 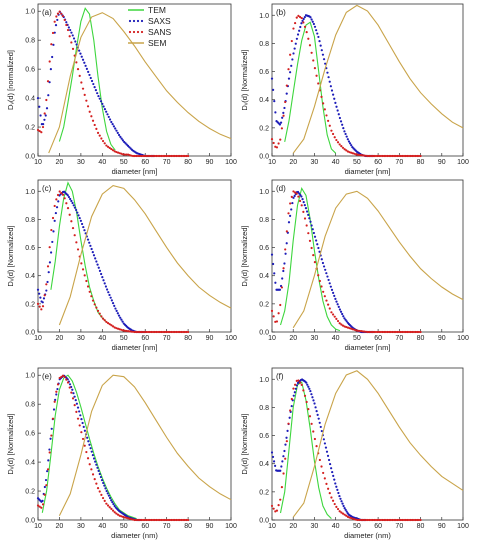 I want to click on x-tick-label: 100, so click(x=463, y=338).